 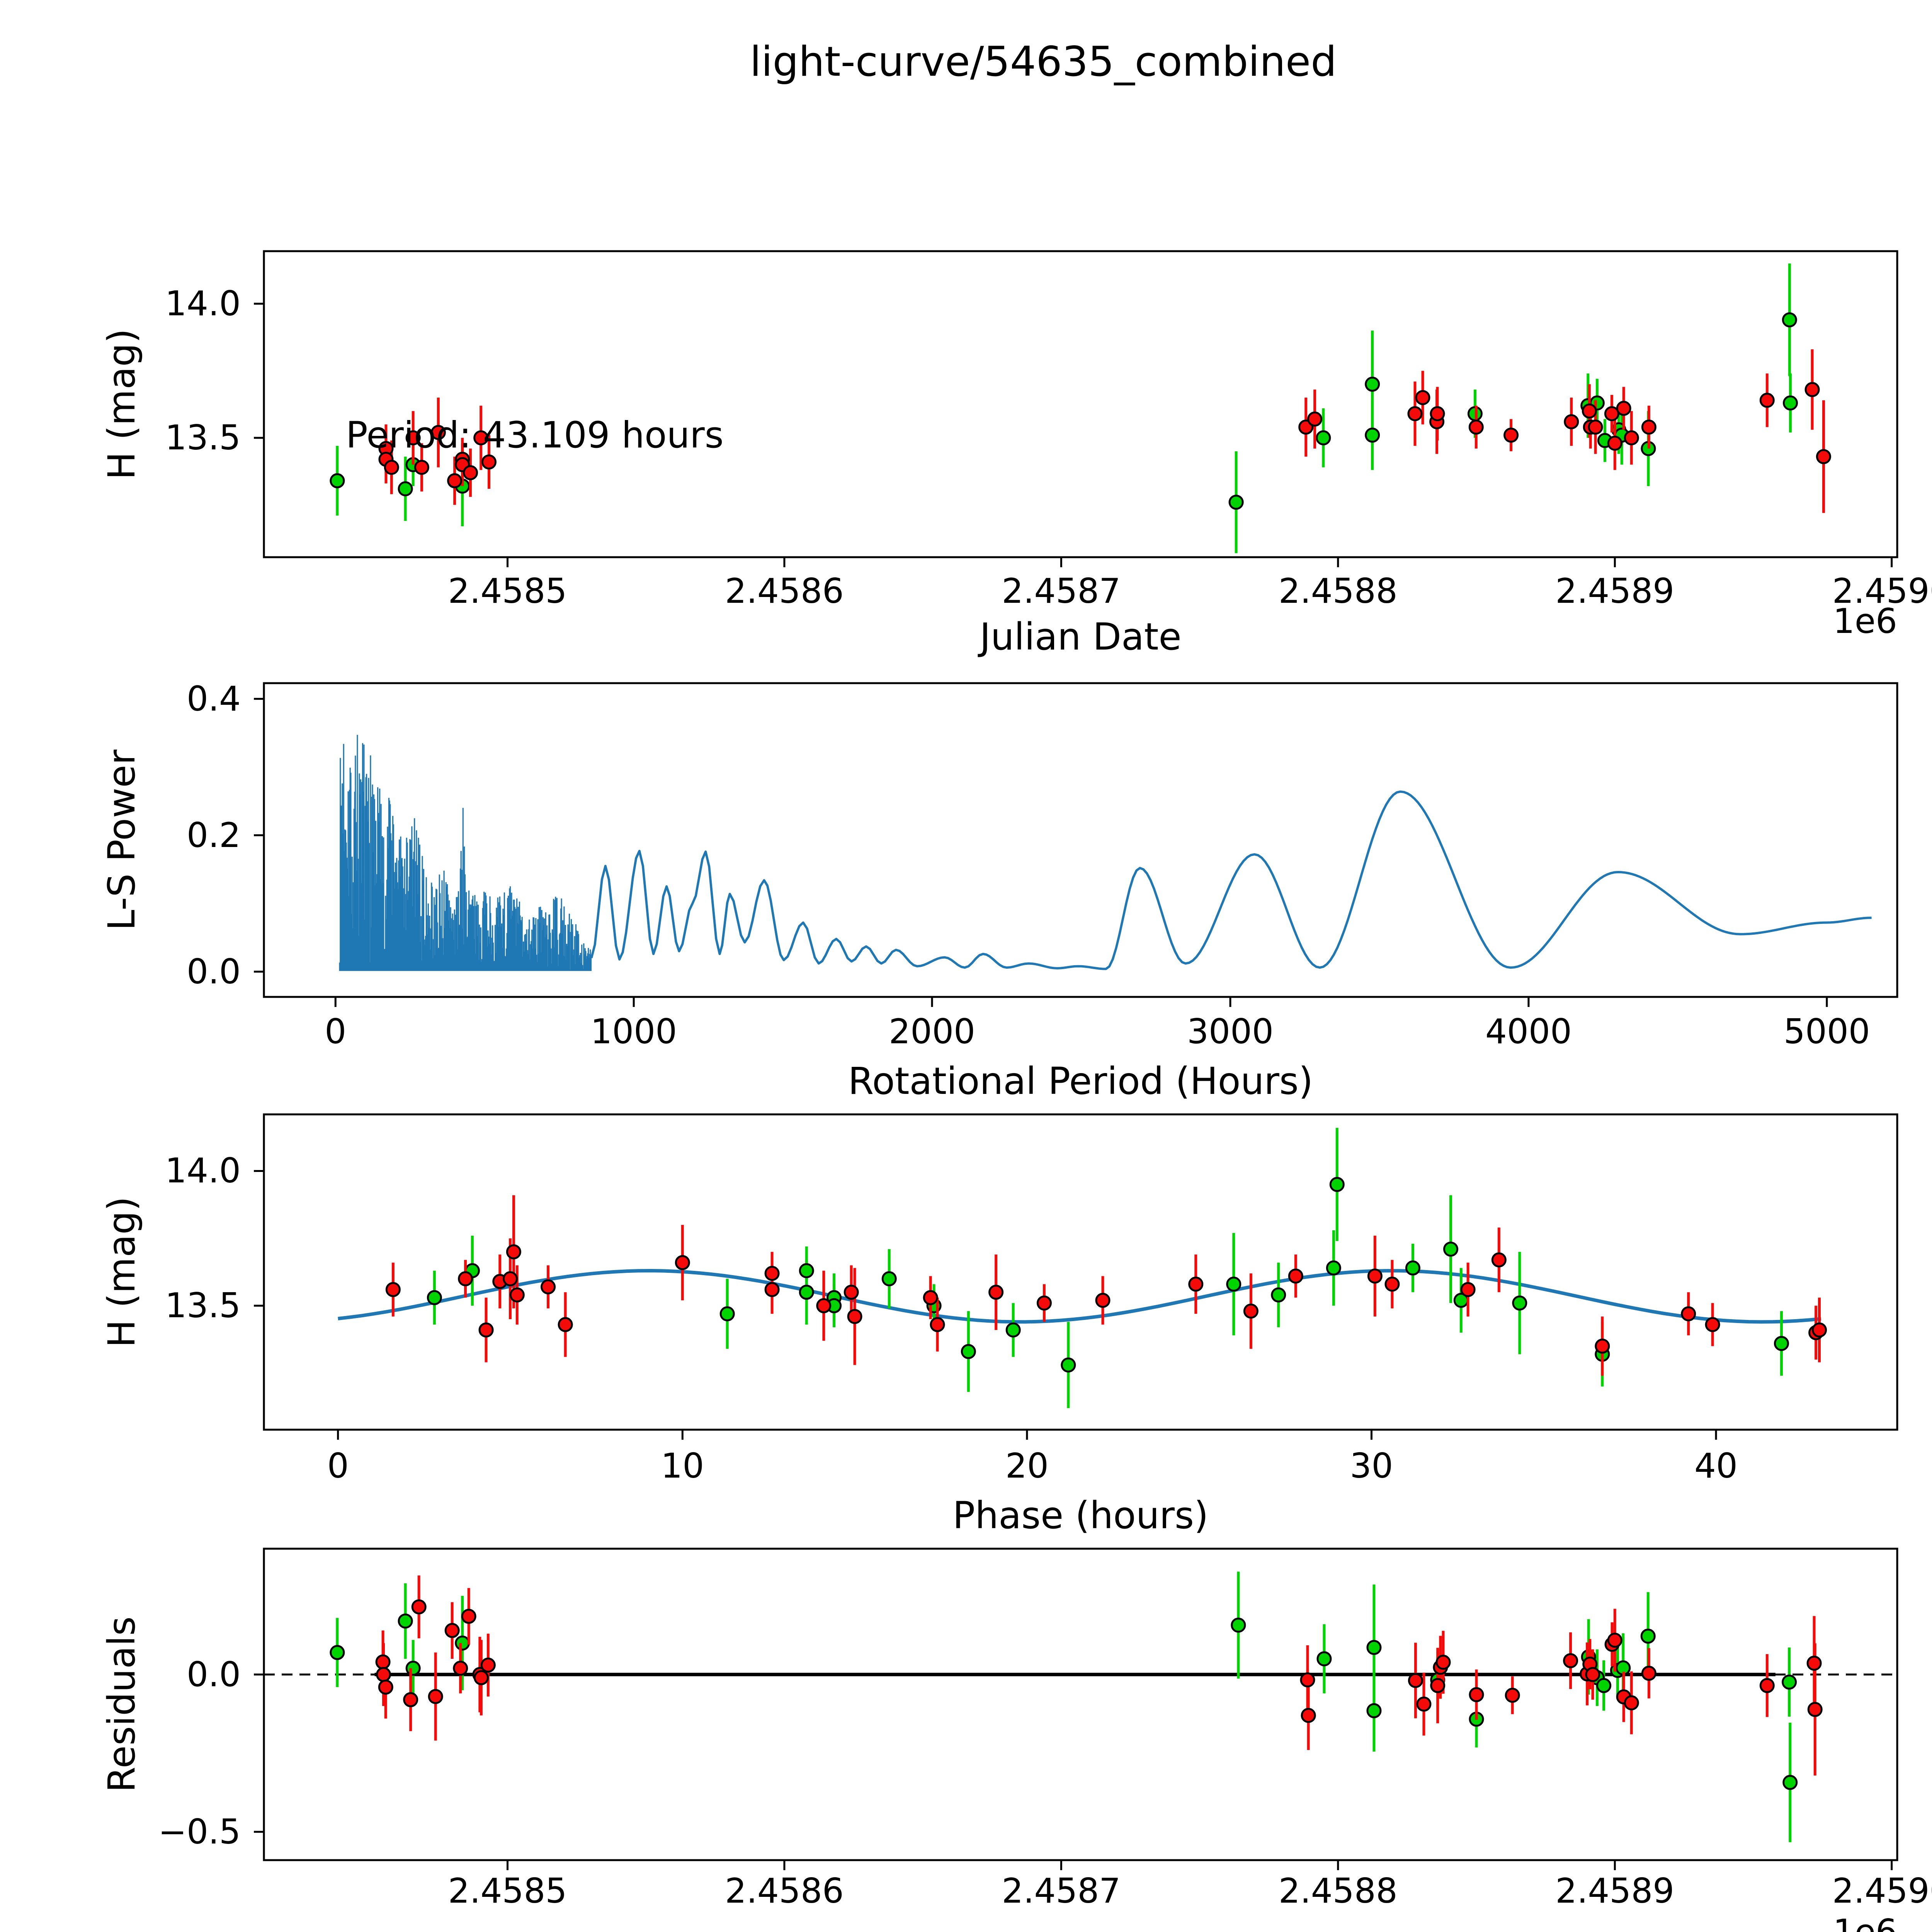 I want to click on tick-label: 2000, so click(x=933, y=1031).